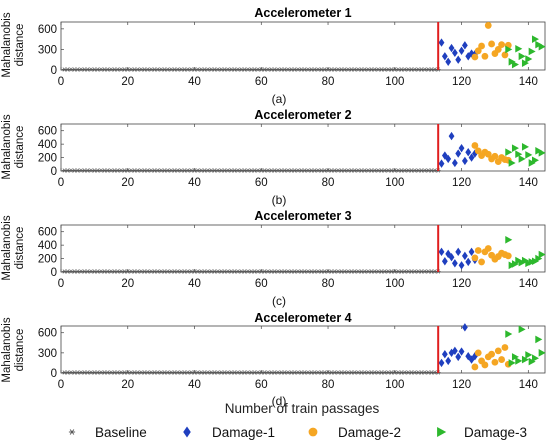 This screenshot has width=550, height=446. I want to click on panel-subcaption: (a), so click(279, 99).